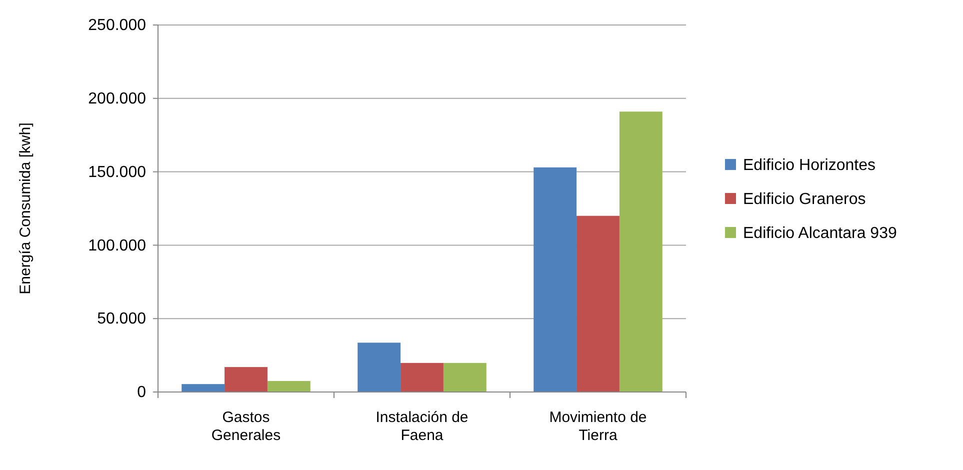 The image size is (963, 470). I want to click on y-axis-title: Energía Consumida [kwh], so click(25, 208).